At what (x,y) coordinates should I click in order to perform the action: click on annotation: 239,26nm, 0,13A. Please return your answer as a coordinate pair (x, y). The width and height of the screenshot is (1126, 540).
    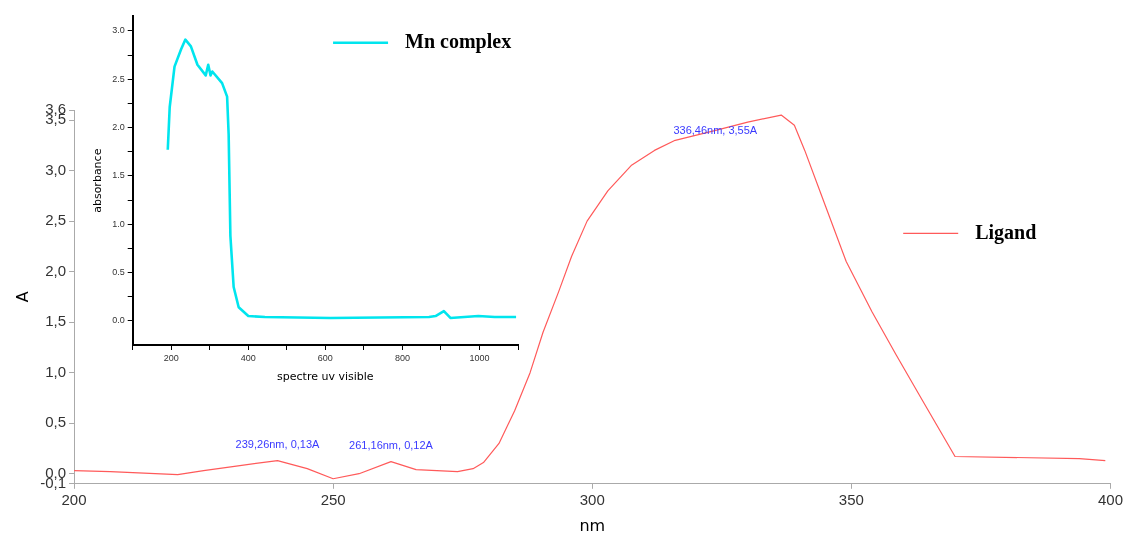
    Looking at the image, I should click on (278, 444).